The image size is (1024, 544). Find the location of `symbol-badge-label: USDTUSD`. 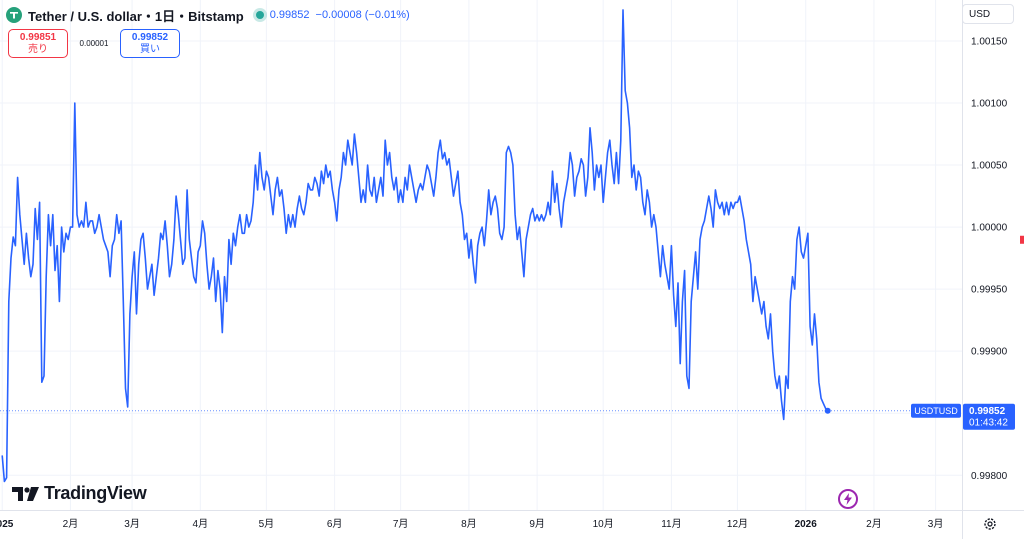

symbol-badge-label: USDTUSD is located at coordinates (936, 411).